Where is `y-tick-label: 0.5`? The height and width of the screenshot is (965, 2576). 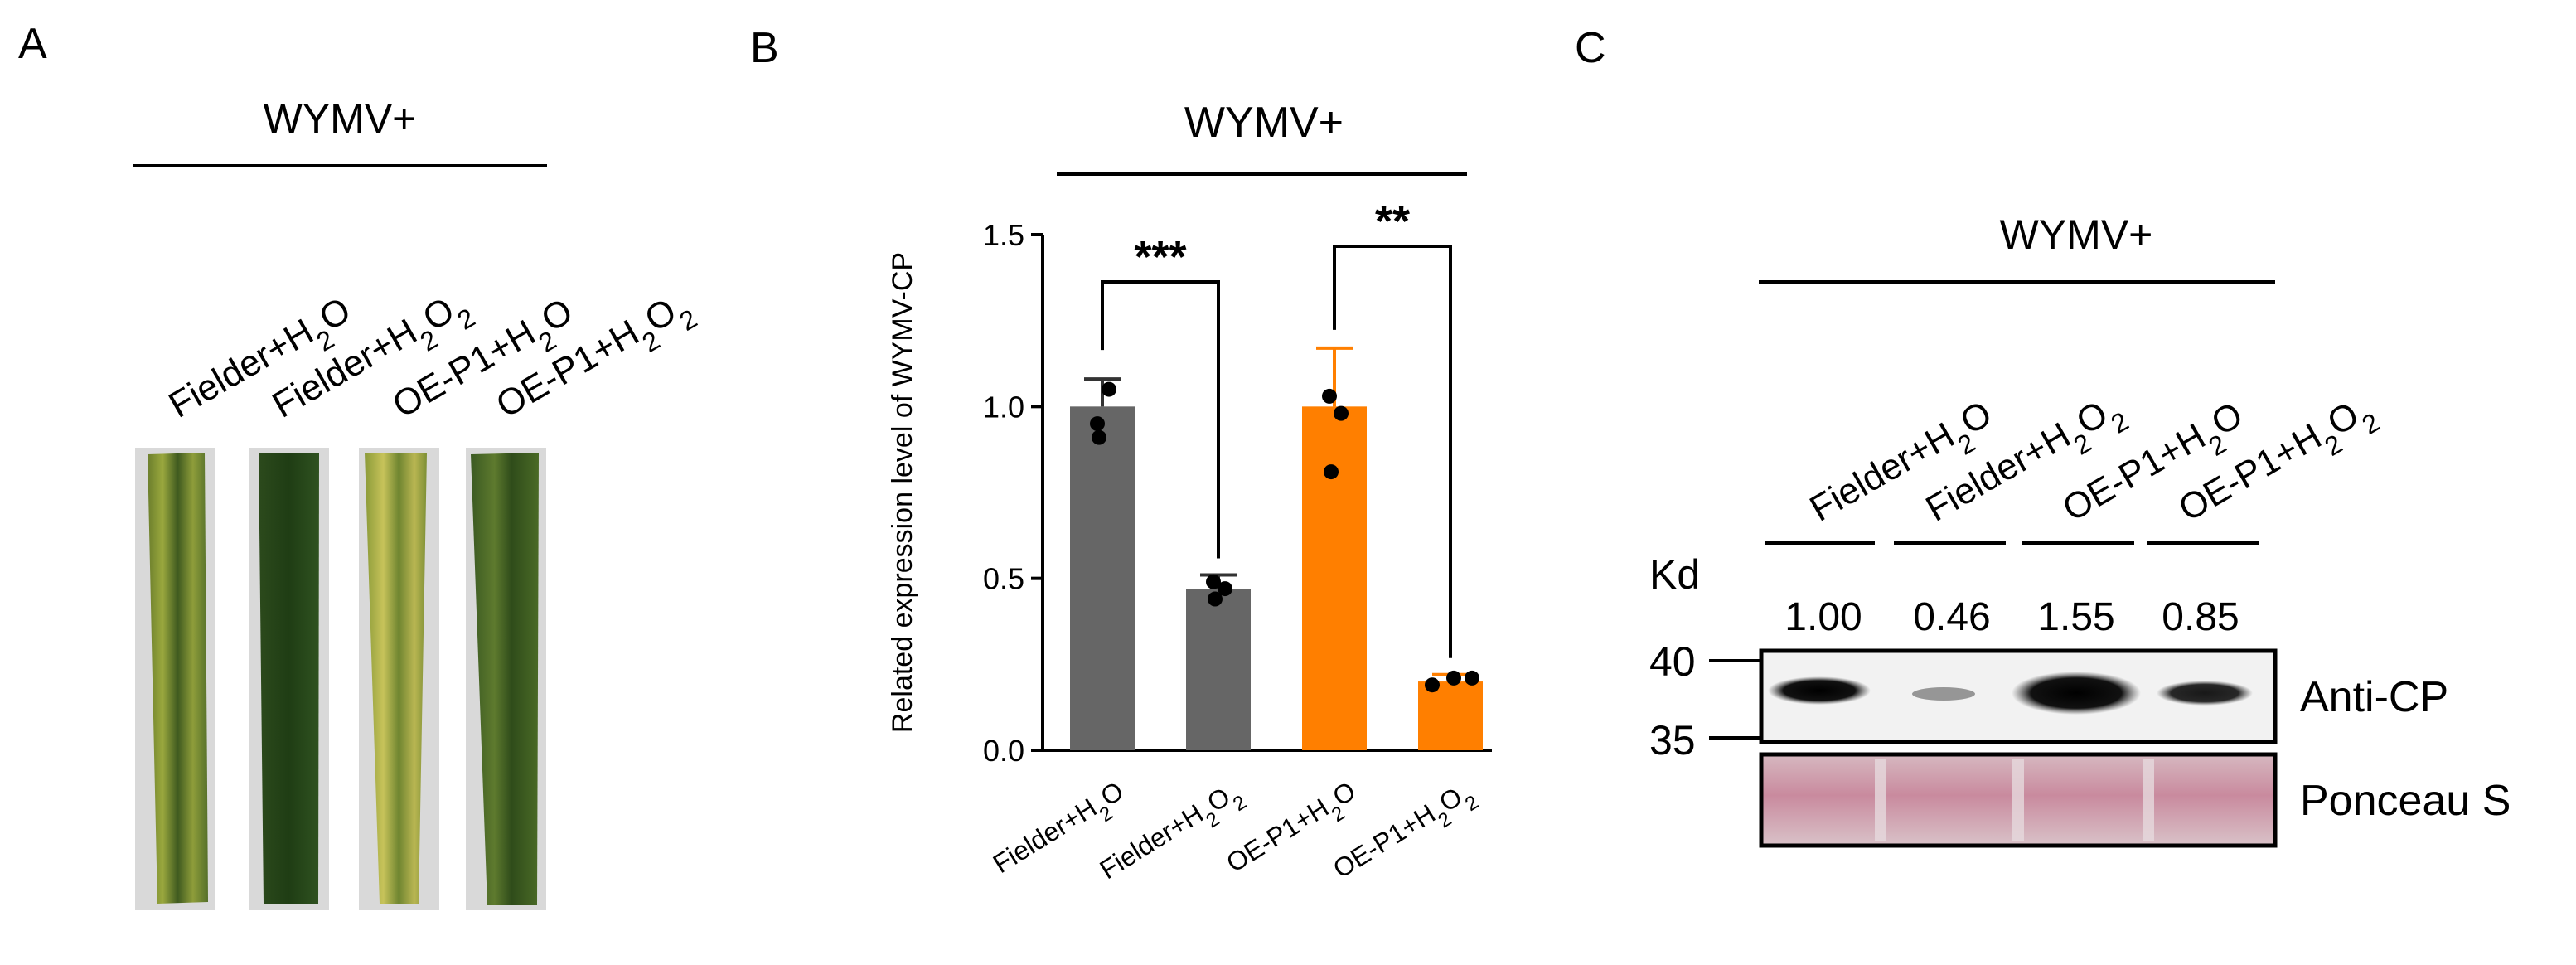 y-tick-label: 0.5 is located at coordinates (1003, 579).